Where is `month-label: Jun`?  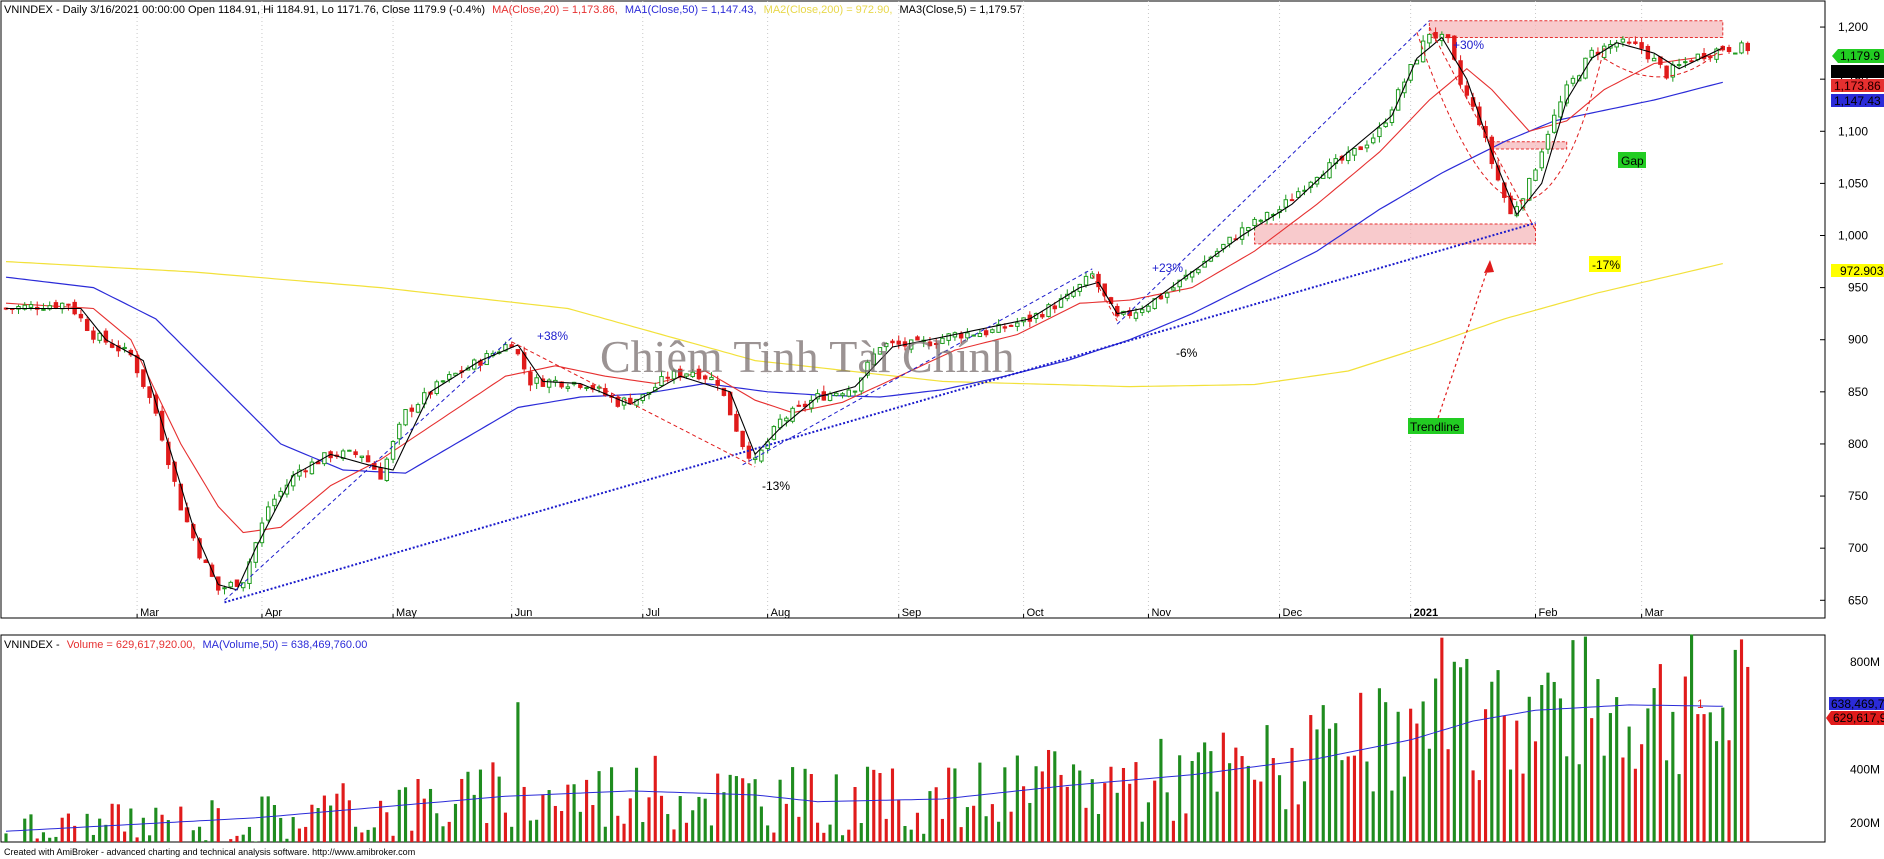
month-label: Jun is located at coordinates (524, 613).